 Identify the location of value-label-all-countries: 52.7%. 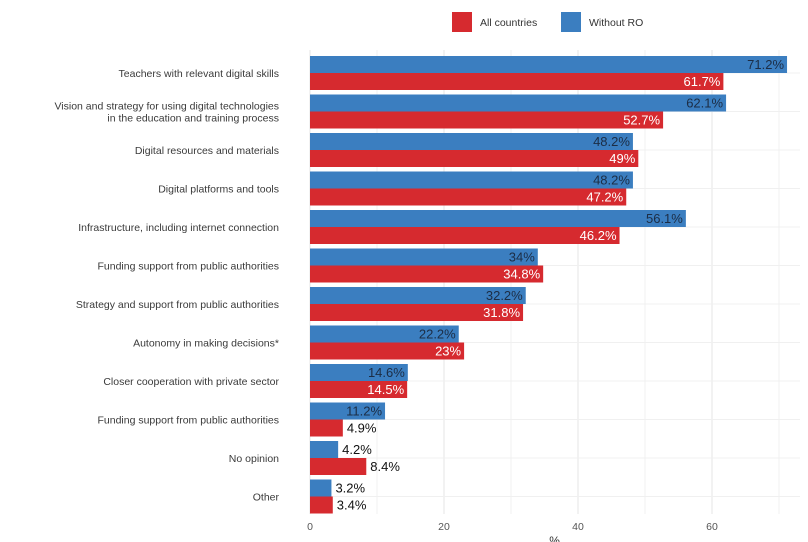
(641, 120).